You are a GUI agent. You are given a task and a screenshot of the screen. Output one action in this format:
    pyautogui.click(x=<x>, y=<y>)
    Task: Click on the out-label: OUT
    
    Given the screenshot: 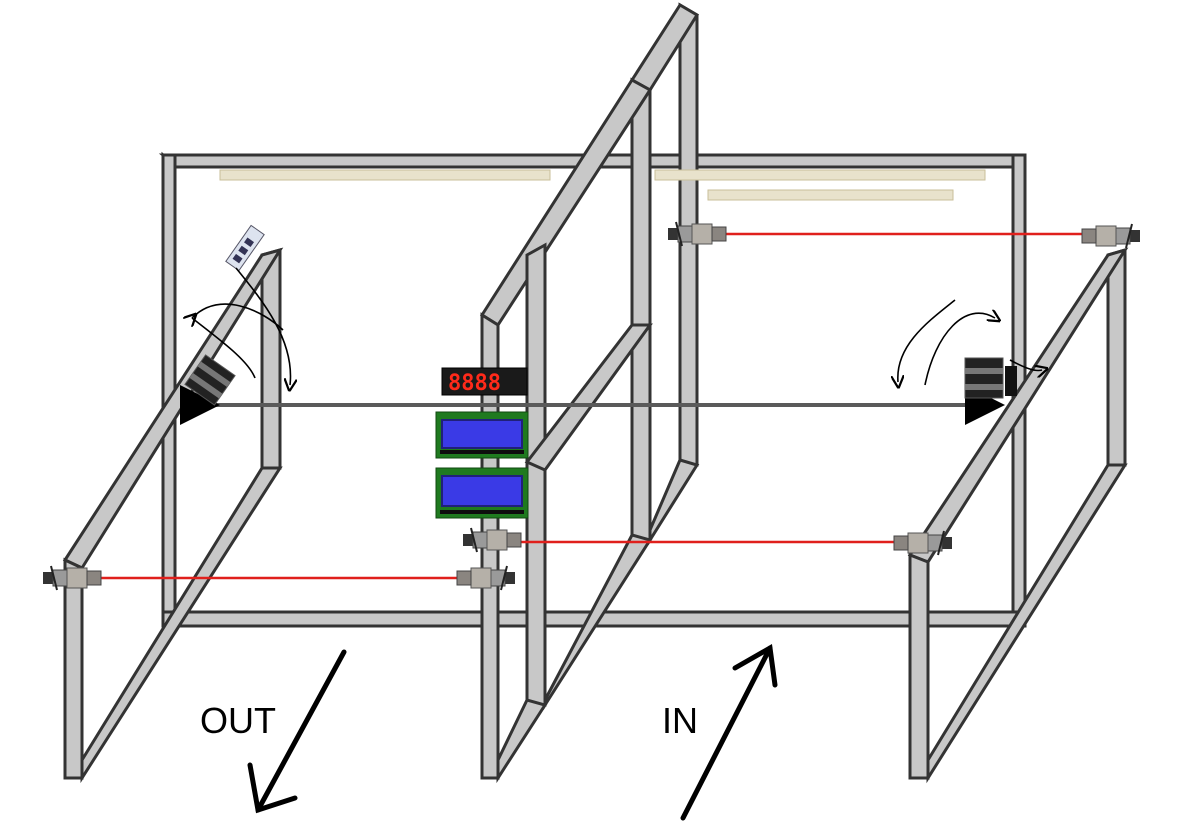 What is the action you would take?
    pyautogui.click(x=238, y=720)
    